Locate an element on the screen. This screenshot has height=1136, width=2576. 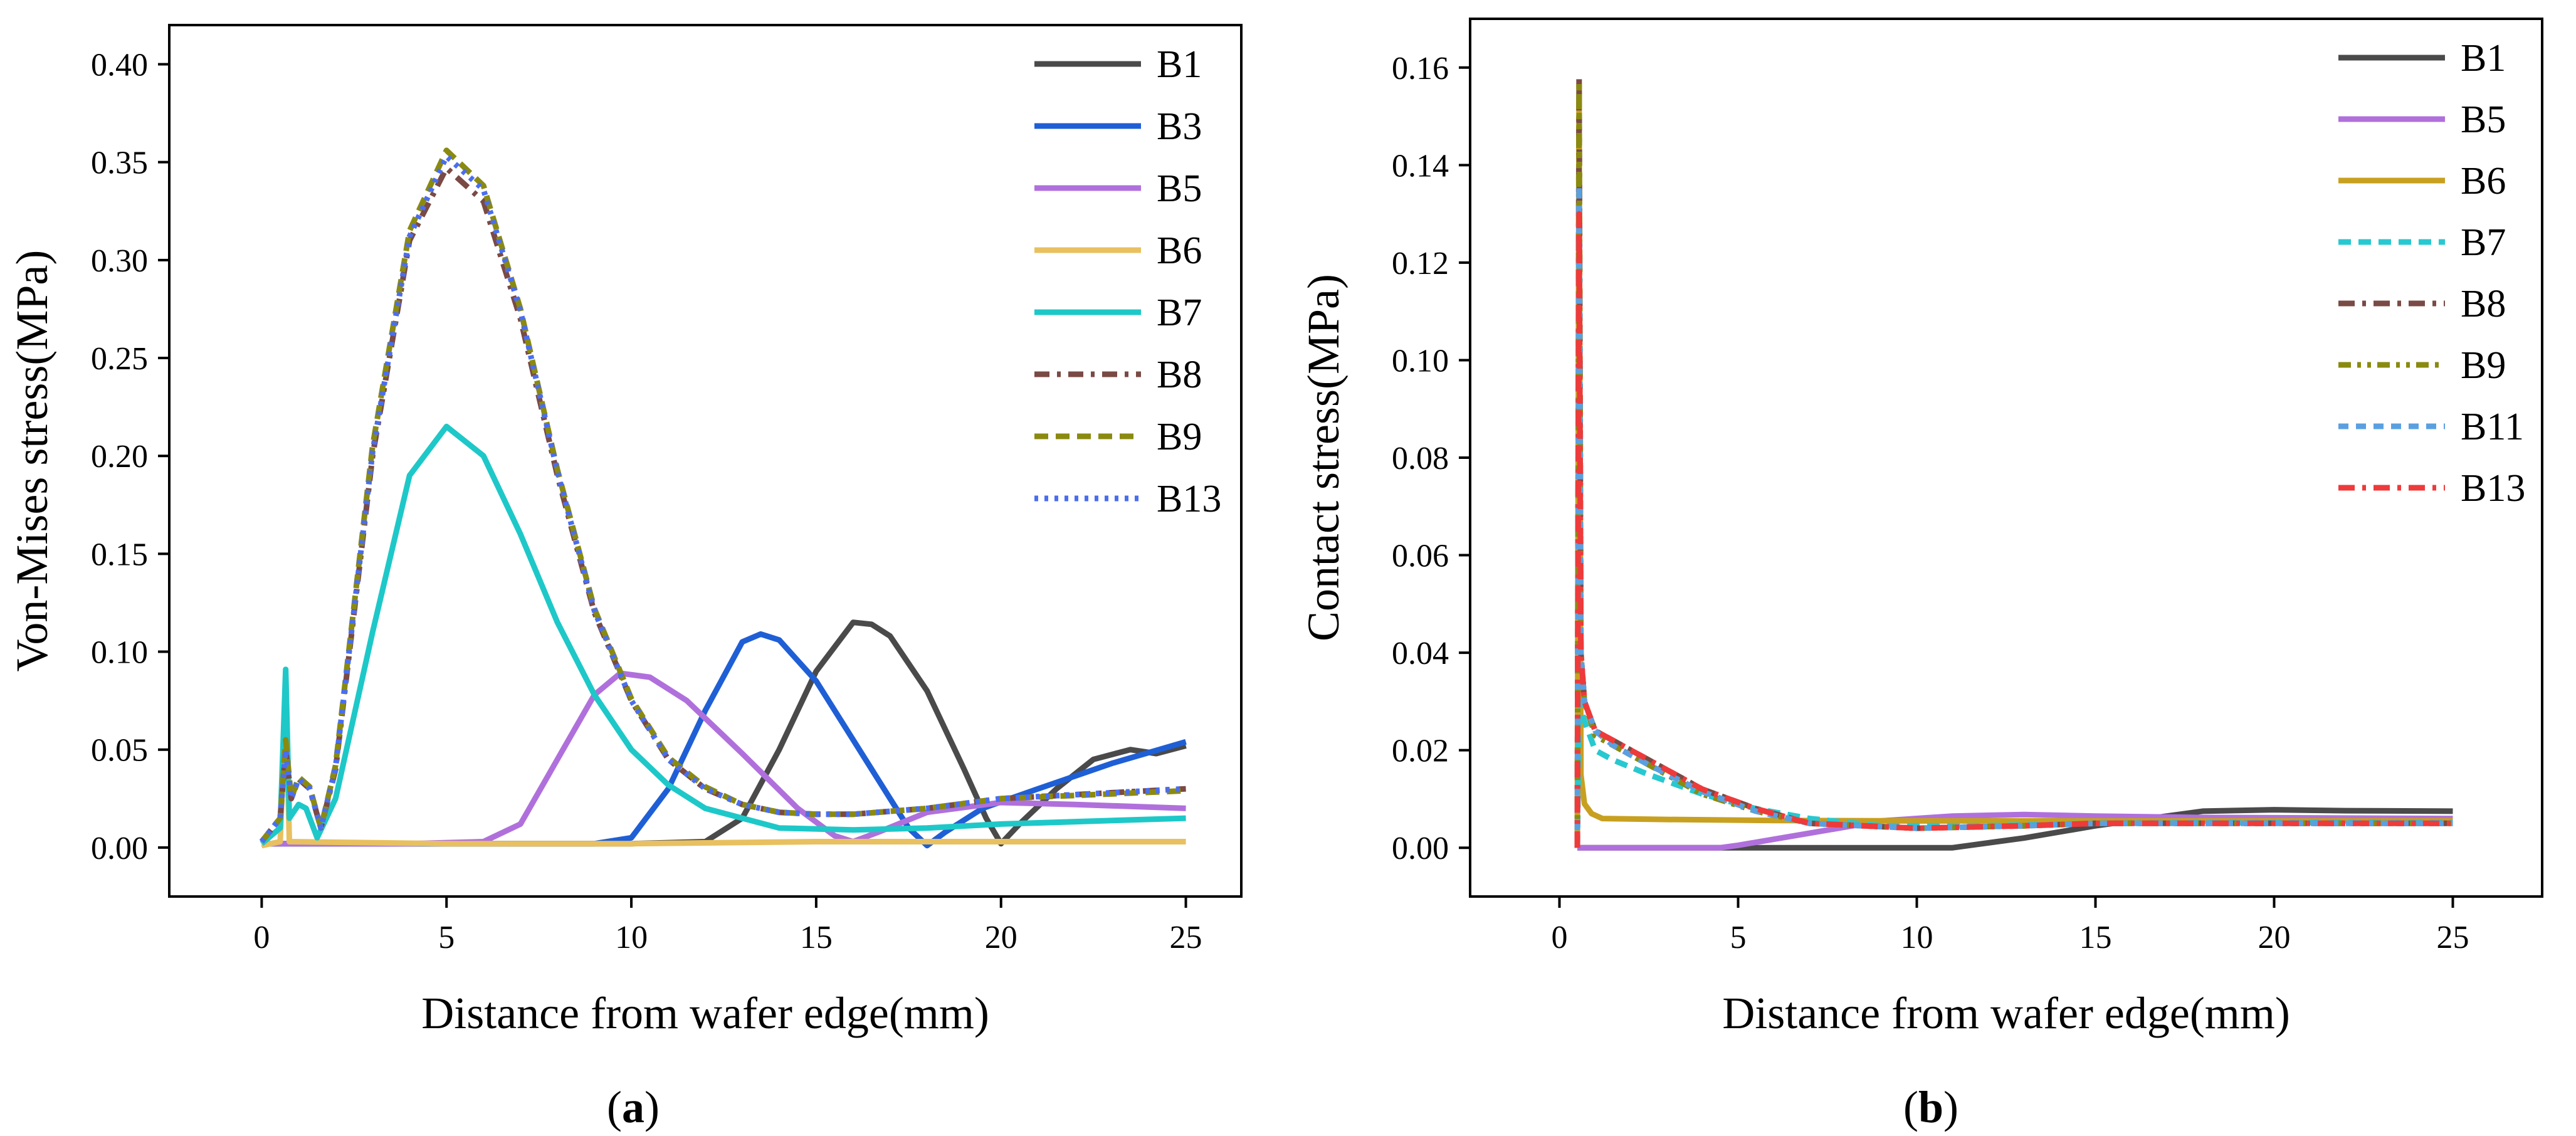
x-tick-label-a: 10 is located at coordinates (631, 937).